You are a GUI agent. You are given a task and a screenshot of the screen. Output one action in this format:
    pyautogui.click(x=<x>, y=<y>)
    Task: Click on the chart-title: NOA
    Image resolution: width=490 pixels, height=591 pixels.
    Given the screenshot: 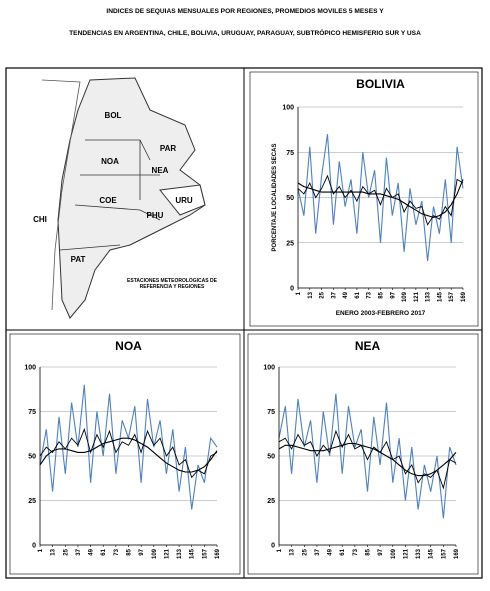 What is the action you would take?
    pyautogui.click(x=128, y=346)
    